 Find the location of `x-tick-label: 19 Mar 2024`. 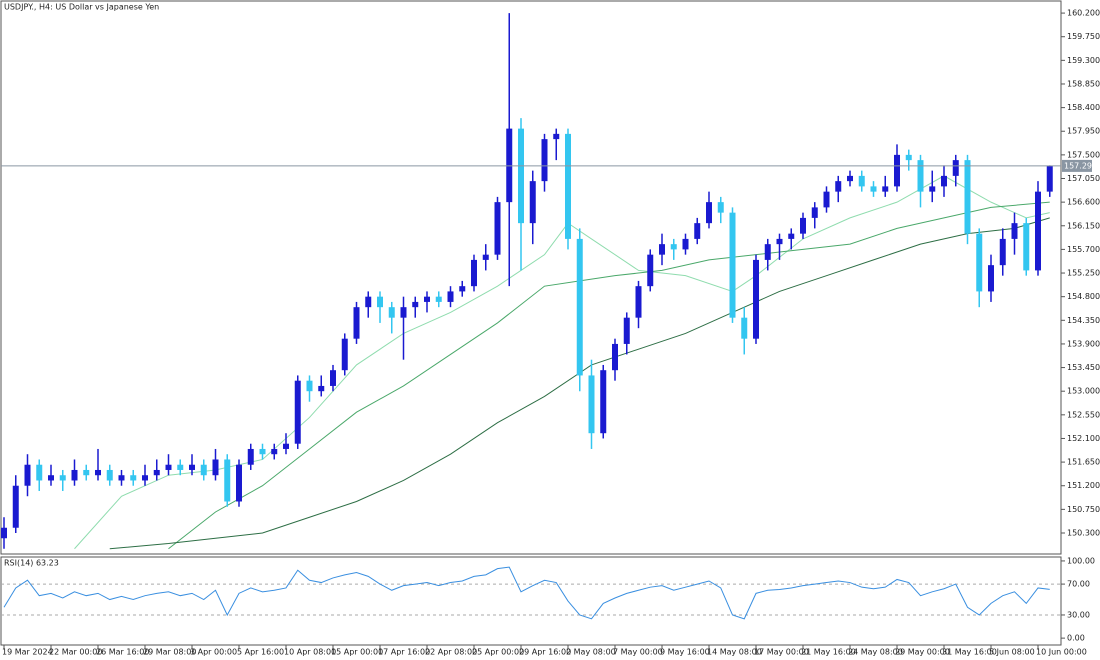

x-tick-label: 19 Mar 2024 is located at coordinates (27, 652).